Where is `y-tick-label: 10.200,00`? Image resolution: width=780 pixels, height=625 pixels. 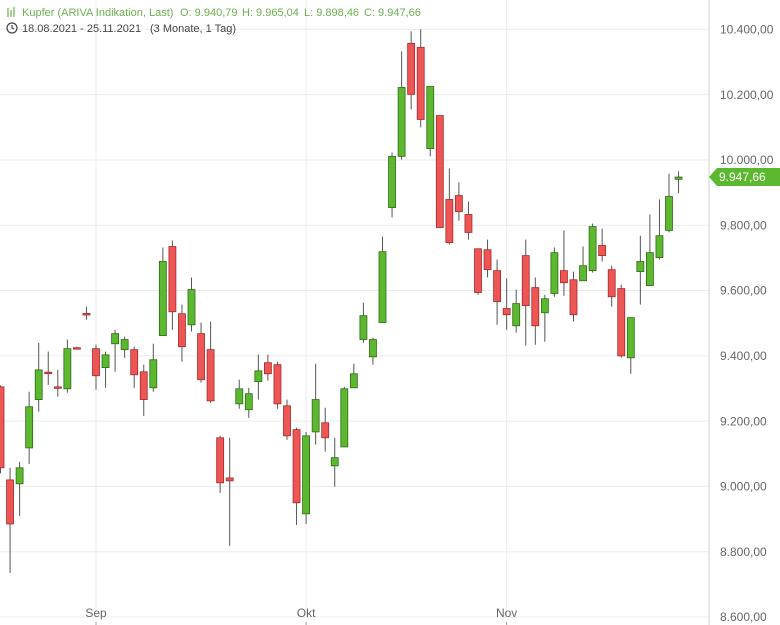
y-tick-label: 10.200,00 is located at coordinates (747, 95).